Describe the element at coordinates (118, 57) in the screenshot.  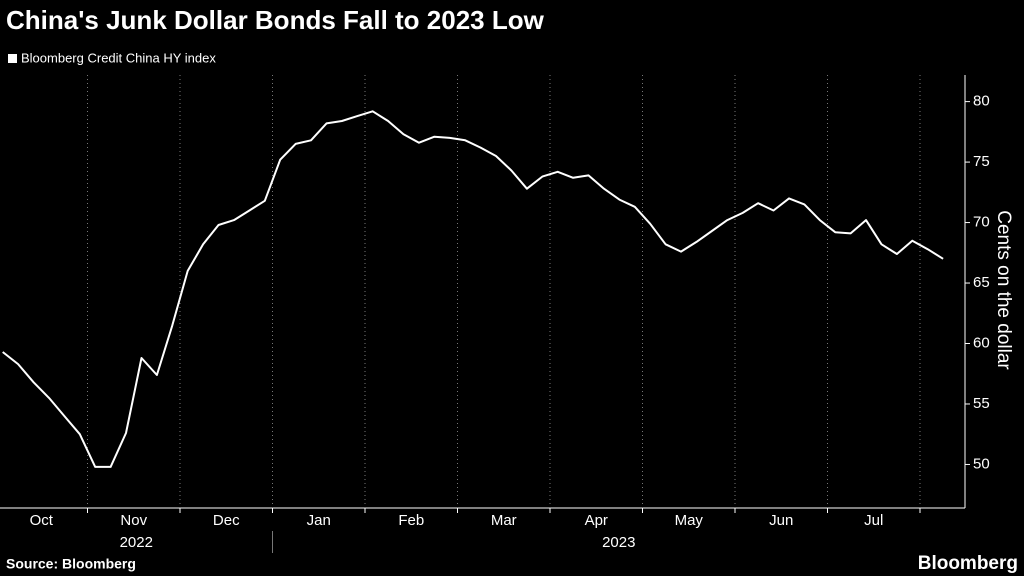
I see `legend-label: Bloomberg Credit China HY index` at that location.